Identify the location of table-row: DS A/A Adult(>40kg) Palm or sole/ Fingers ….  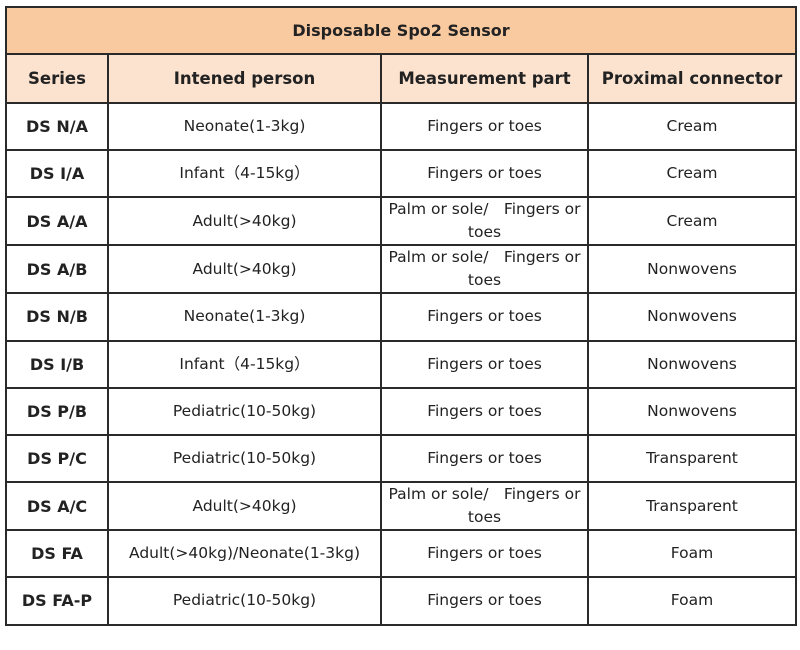
(401, 221).